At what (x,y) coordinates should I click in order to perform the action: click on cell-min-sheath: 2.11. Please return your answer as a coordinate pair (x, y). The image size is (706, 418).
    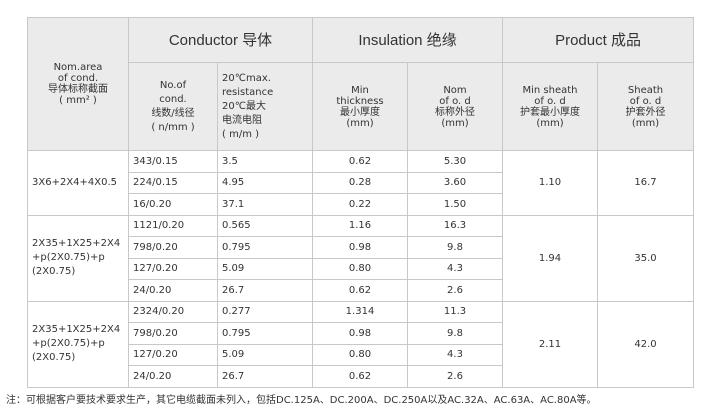
    Looking at the image, I should click on (550, 344).